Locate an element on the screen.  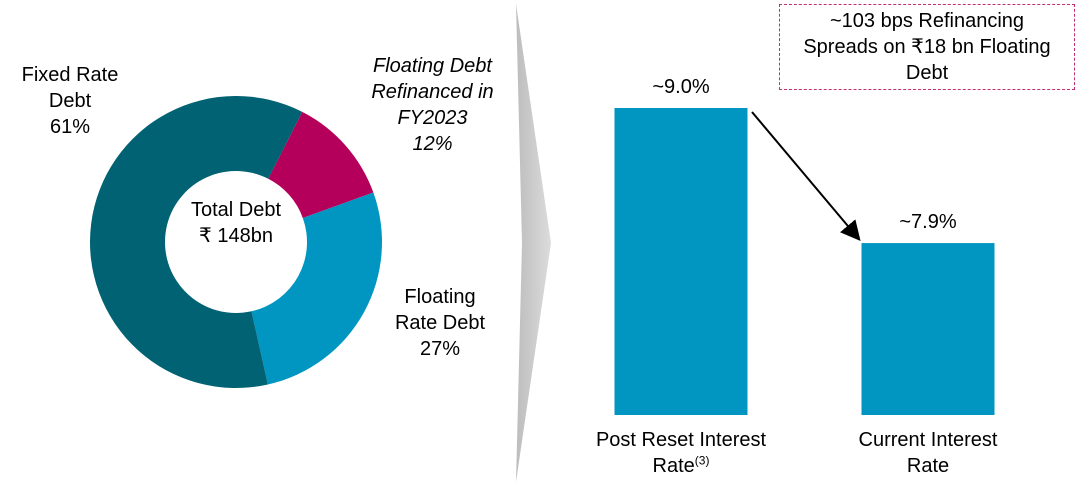
segment-label: Floating Rate Debt 27% is located at coordinates (440, 323).